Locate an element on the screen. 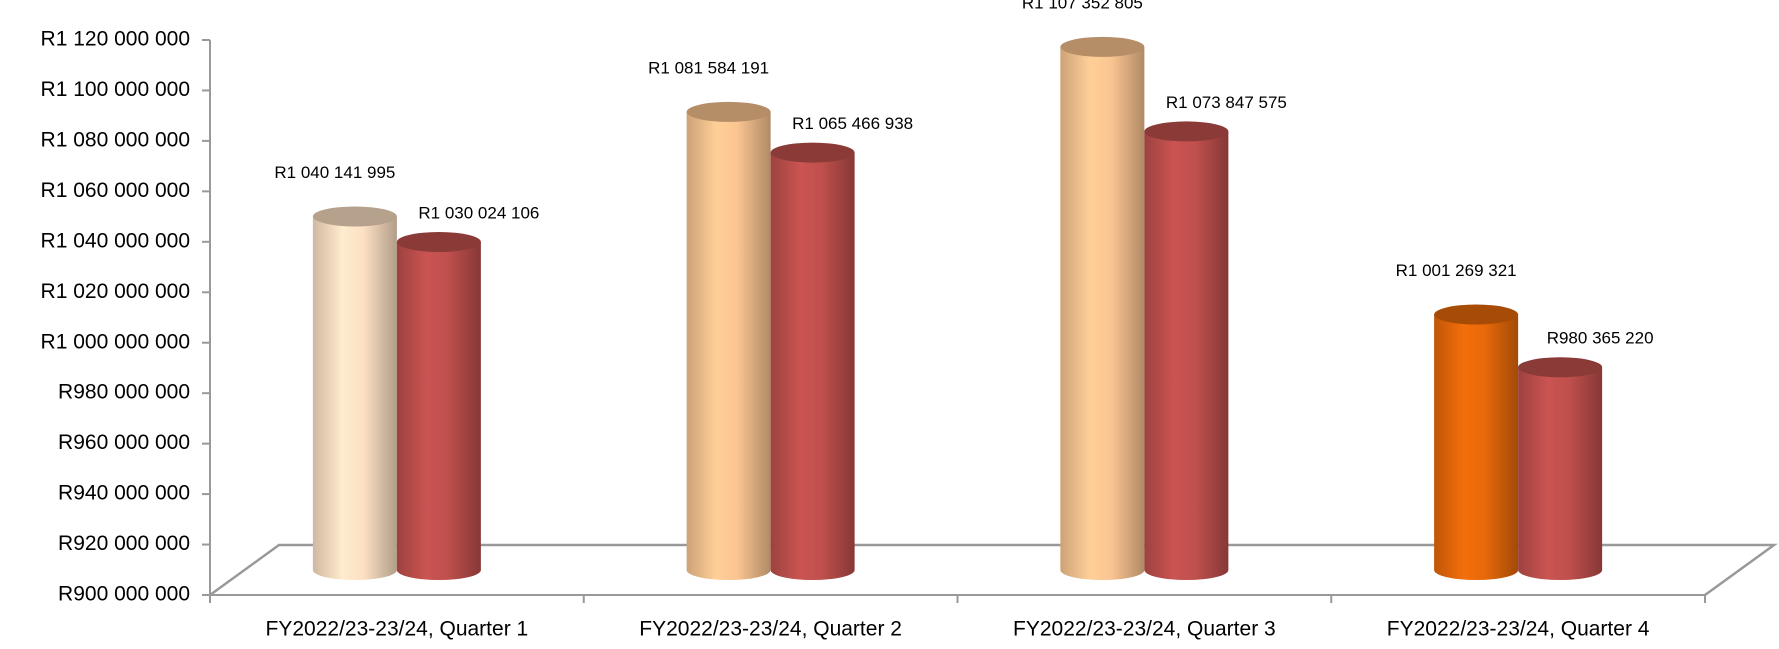 The width and height of the screenshot is (1779, 649). x-tick-label: FY2022/23-23/24, Quarter 1 is located at coordinates (397, 629).